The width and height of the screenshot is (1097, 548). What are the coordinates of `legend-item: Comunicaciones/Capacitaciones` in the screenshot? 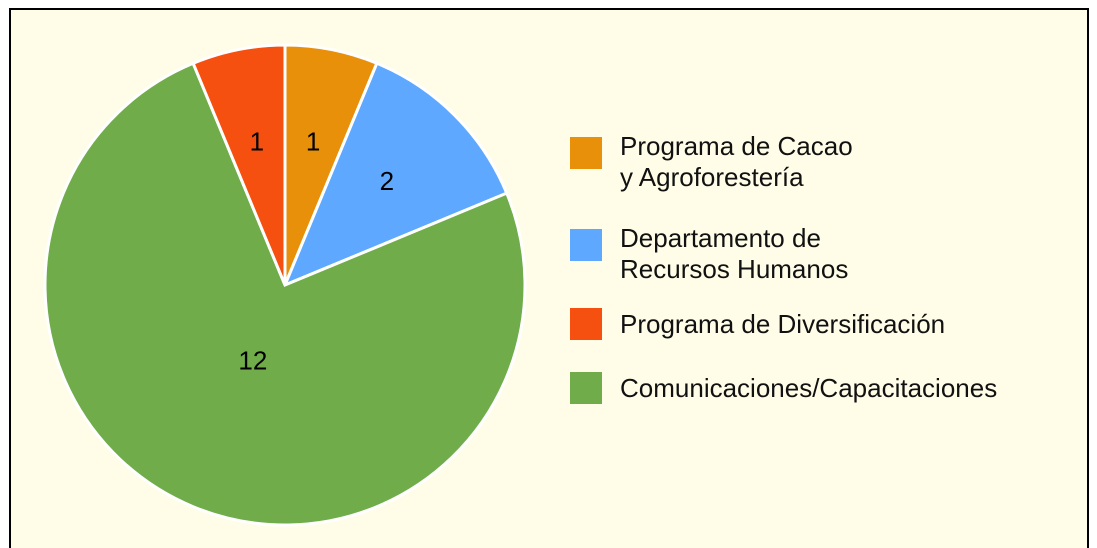 It's located at (783, 388).